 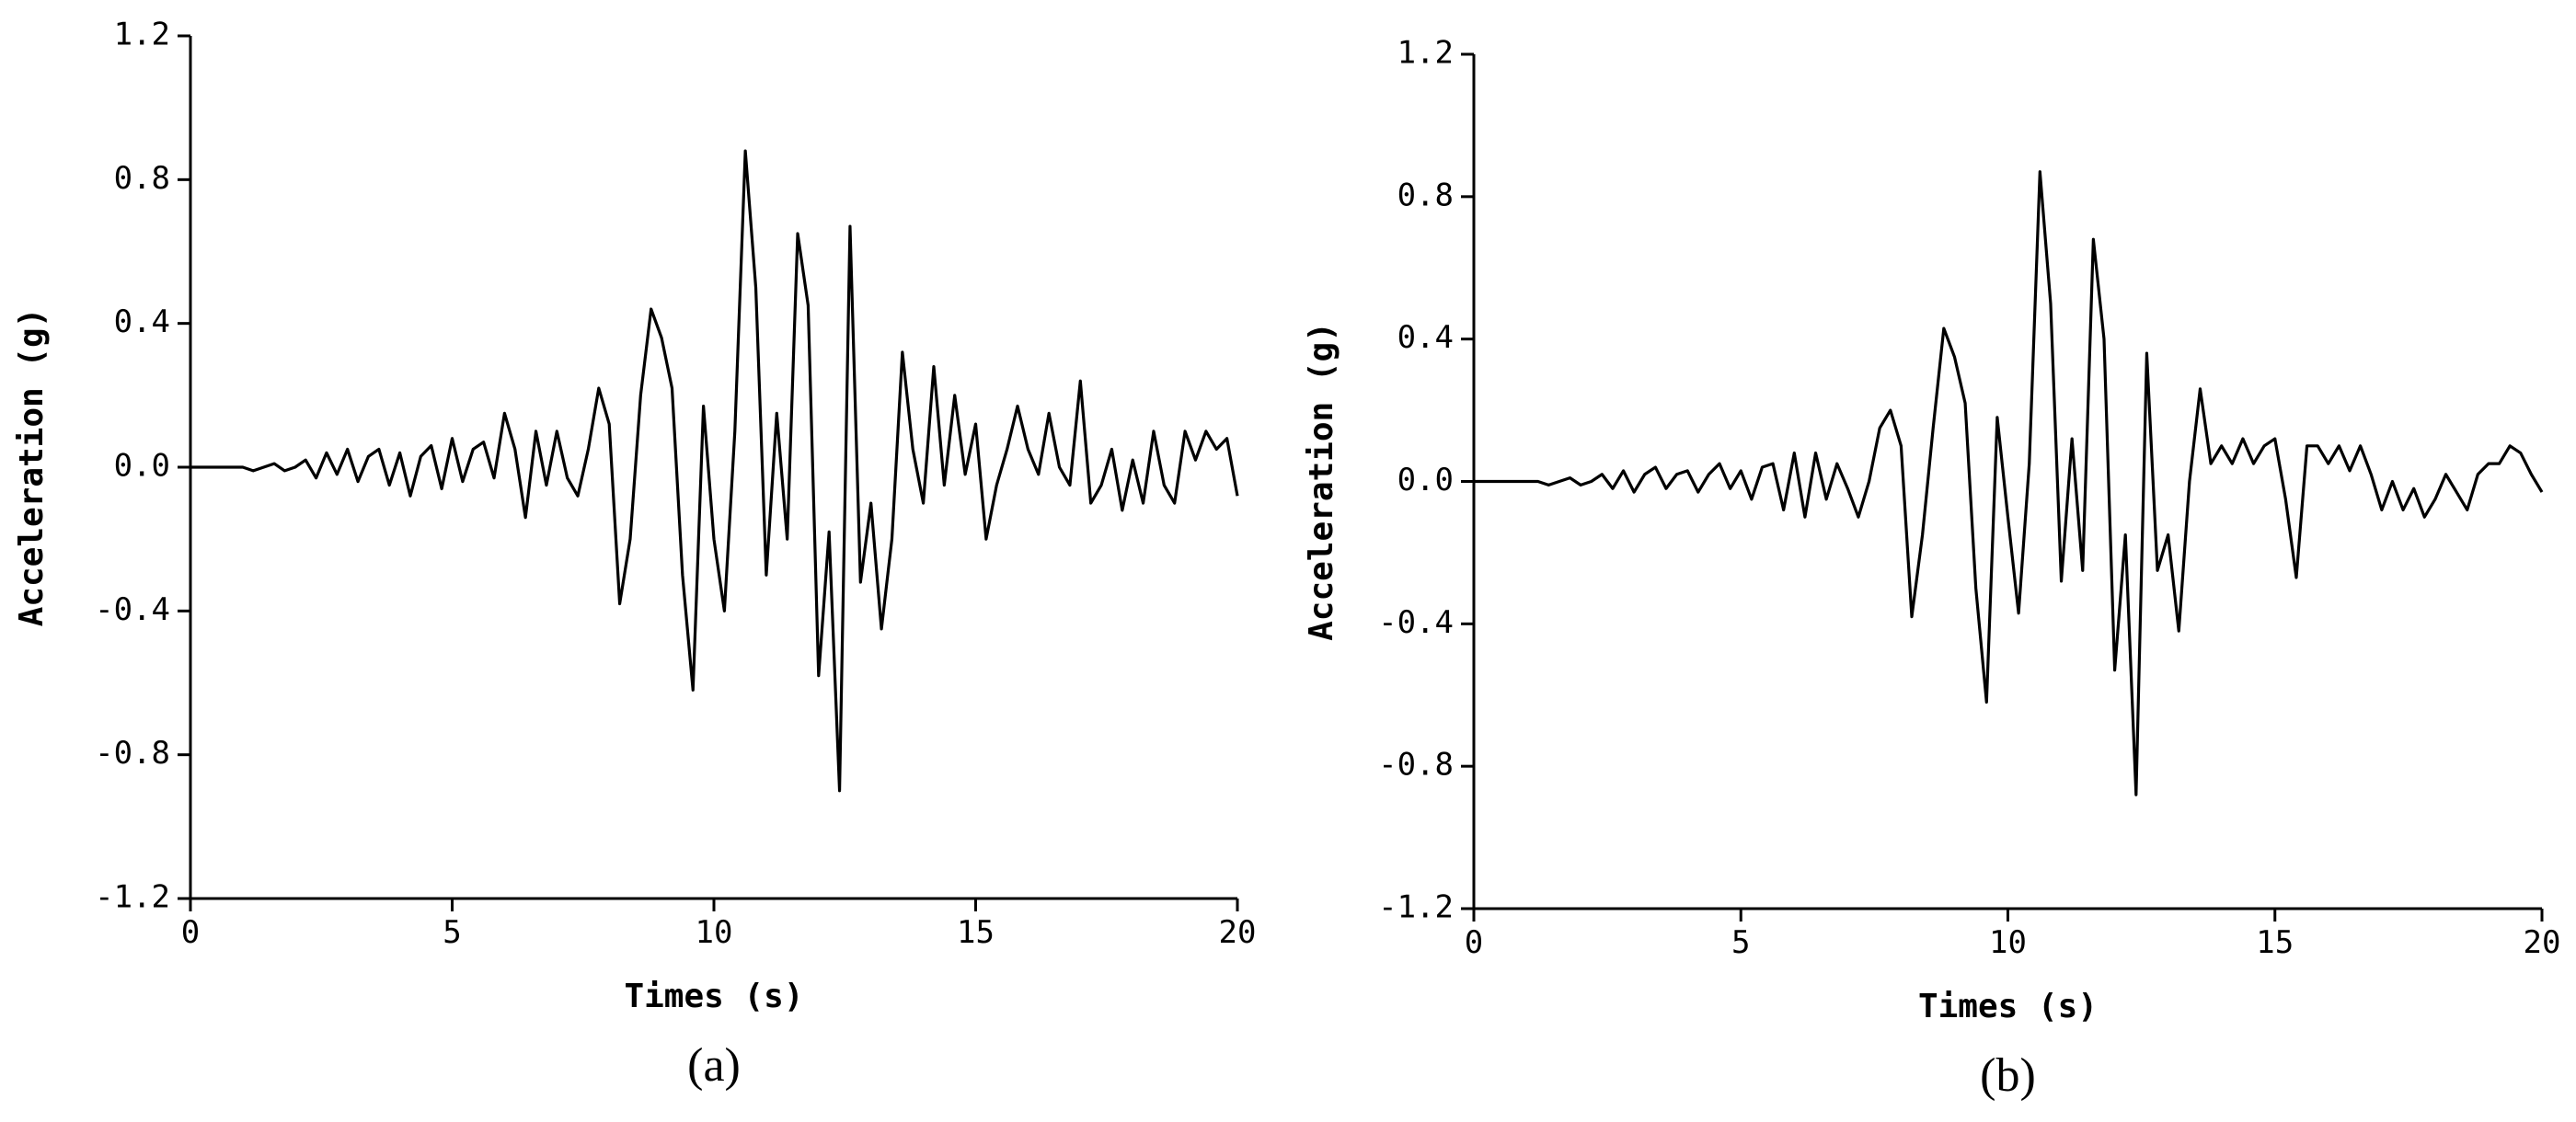 I want to click on panel-caption: (b), so click(x=2008, y=1075).